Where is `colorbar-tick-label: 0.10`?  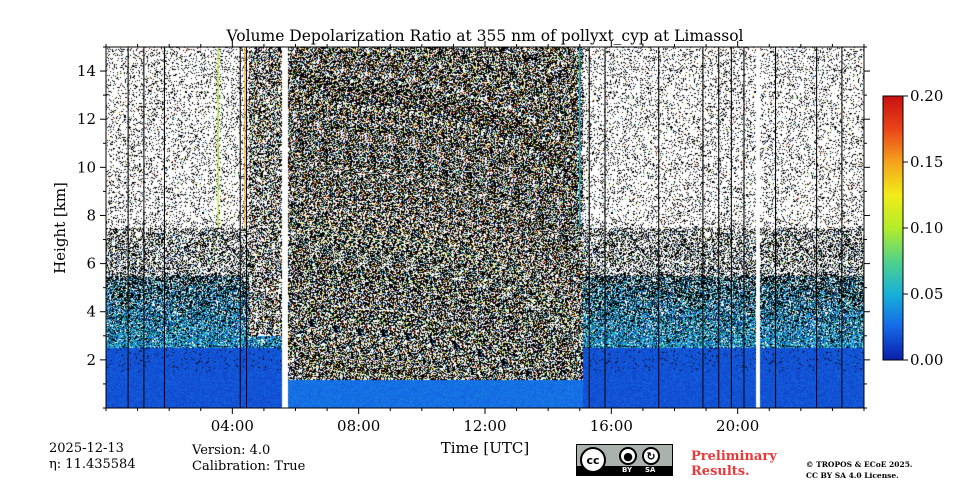 colorbar-tick-label: 0.10 is located at coordinates (926, 228).